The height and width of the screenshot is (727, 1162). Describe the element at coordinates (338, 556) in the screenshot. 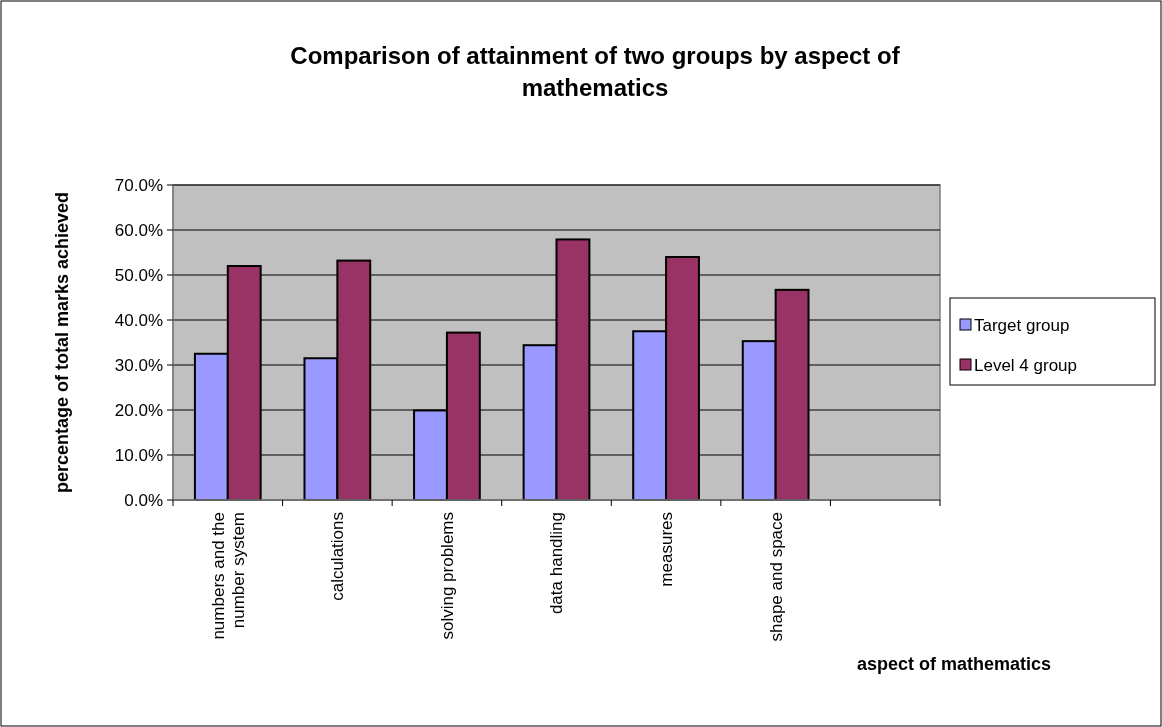

I see `x-tick-label: calculations` at that location.